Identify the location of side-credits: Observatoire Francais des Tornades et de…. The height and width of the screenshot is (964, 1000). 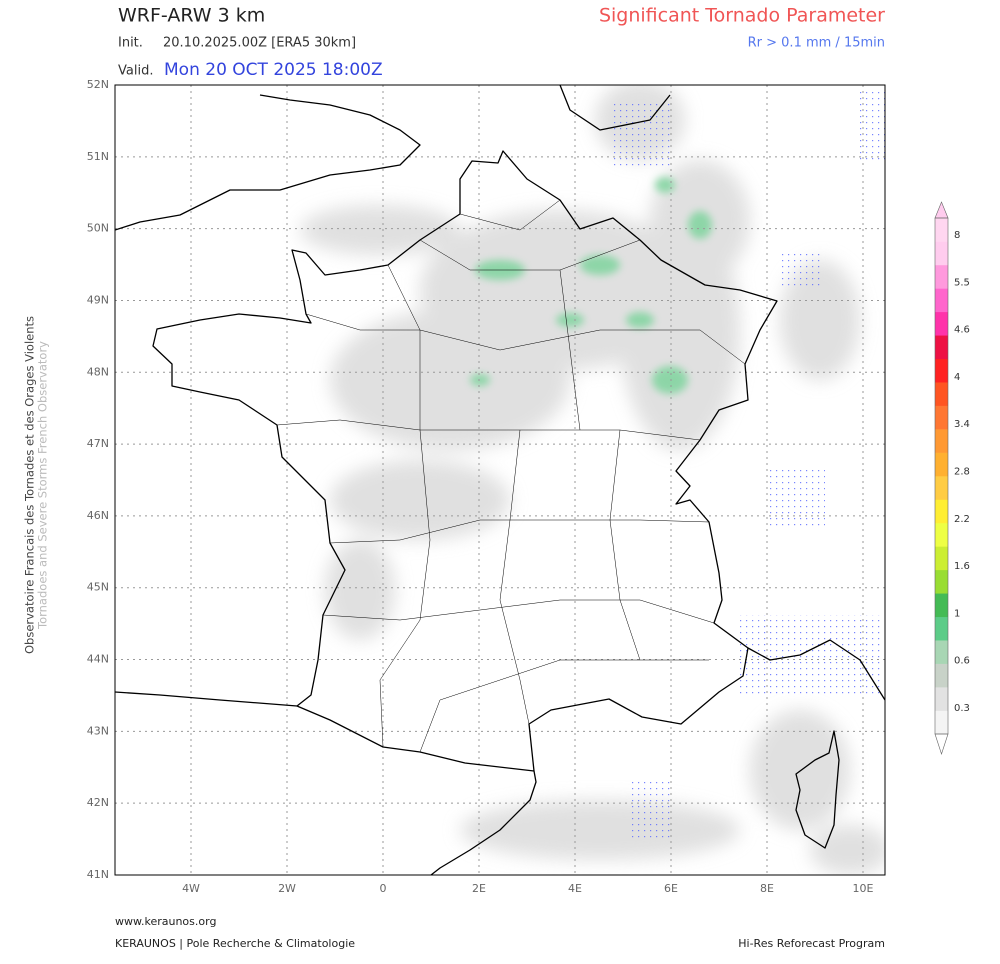
(36, 485).